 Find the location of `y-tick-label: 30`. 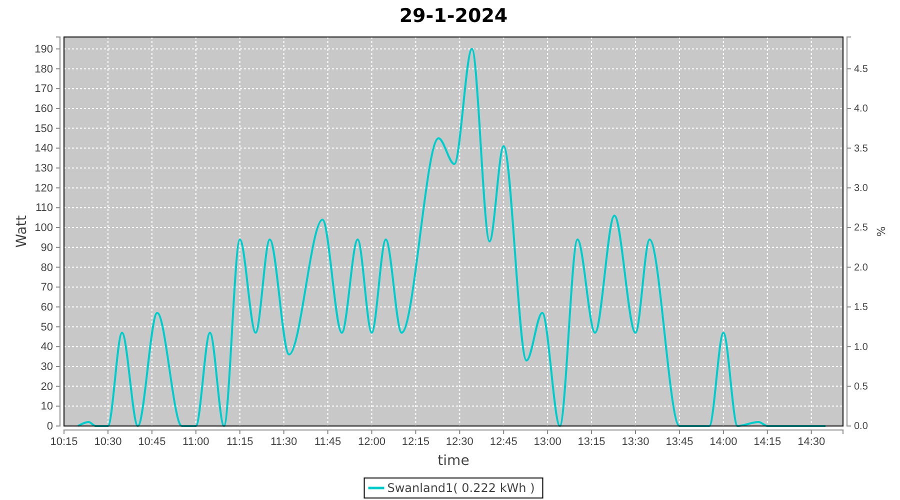

y-tick-label: 30 is located at coordinates (46, 366).